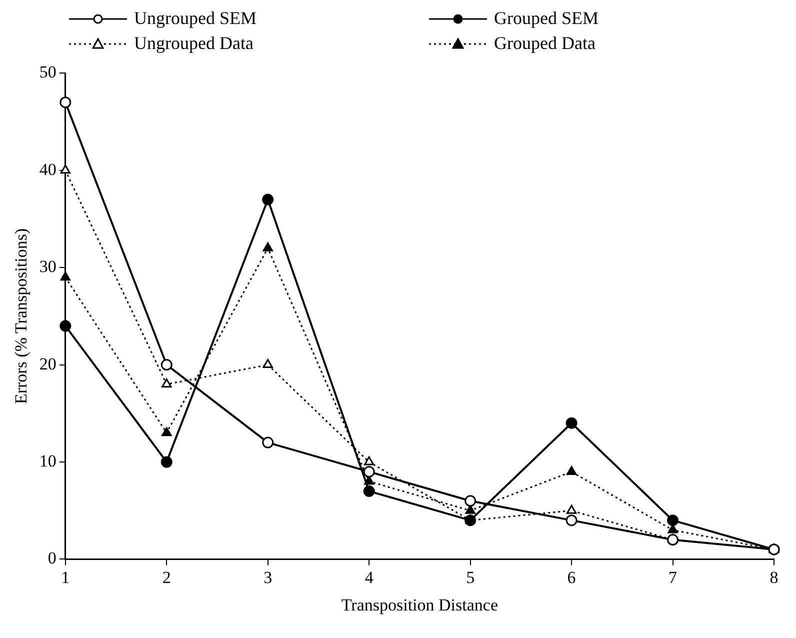 The width and height of the screenshot is (796, 638). Describe the element at coordinates (268, 577) in the screenshot. I see `x-tick-label: 3` at that location.